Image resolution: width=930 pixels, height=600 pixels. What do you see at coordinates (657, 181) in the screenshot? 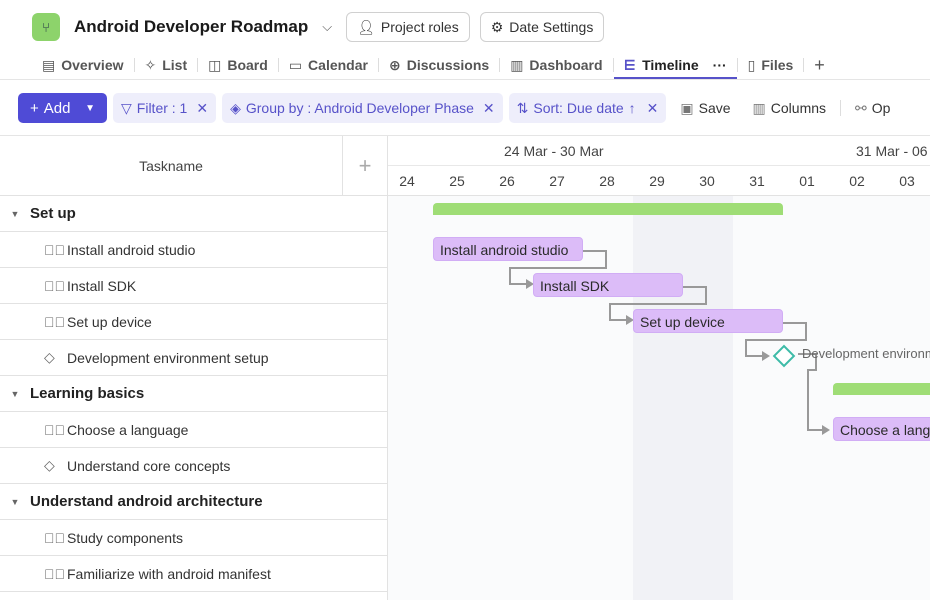
I see `day-label: 29` at bounding box center [657, 181].